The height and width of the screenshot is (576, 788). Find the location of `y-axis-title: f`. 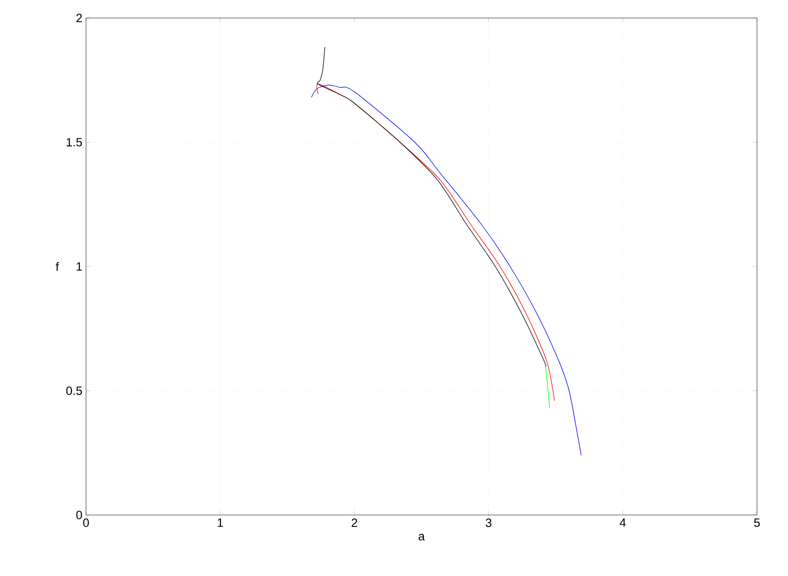

y-axis-title: f is located at coordinates (57, 266).